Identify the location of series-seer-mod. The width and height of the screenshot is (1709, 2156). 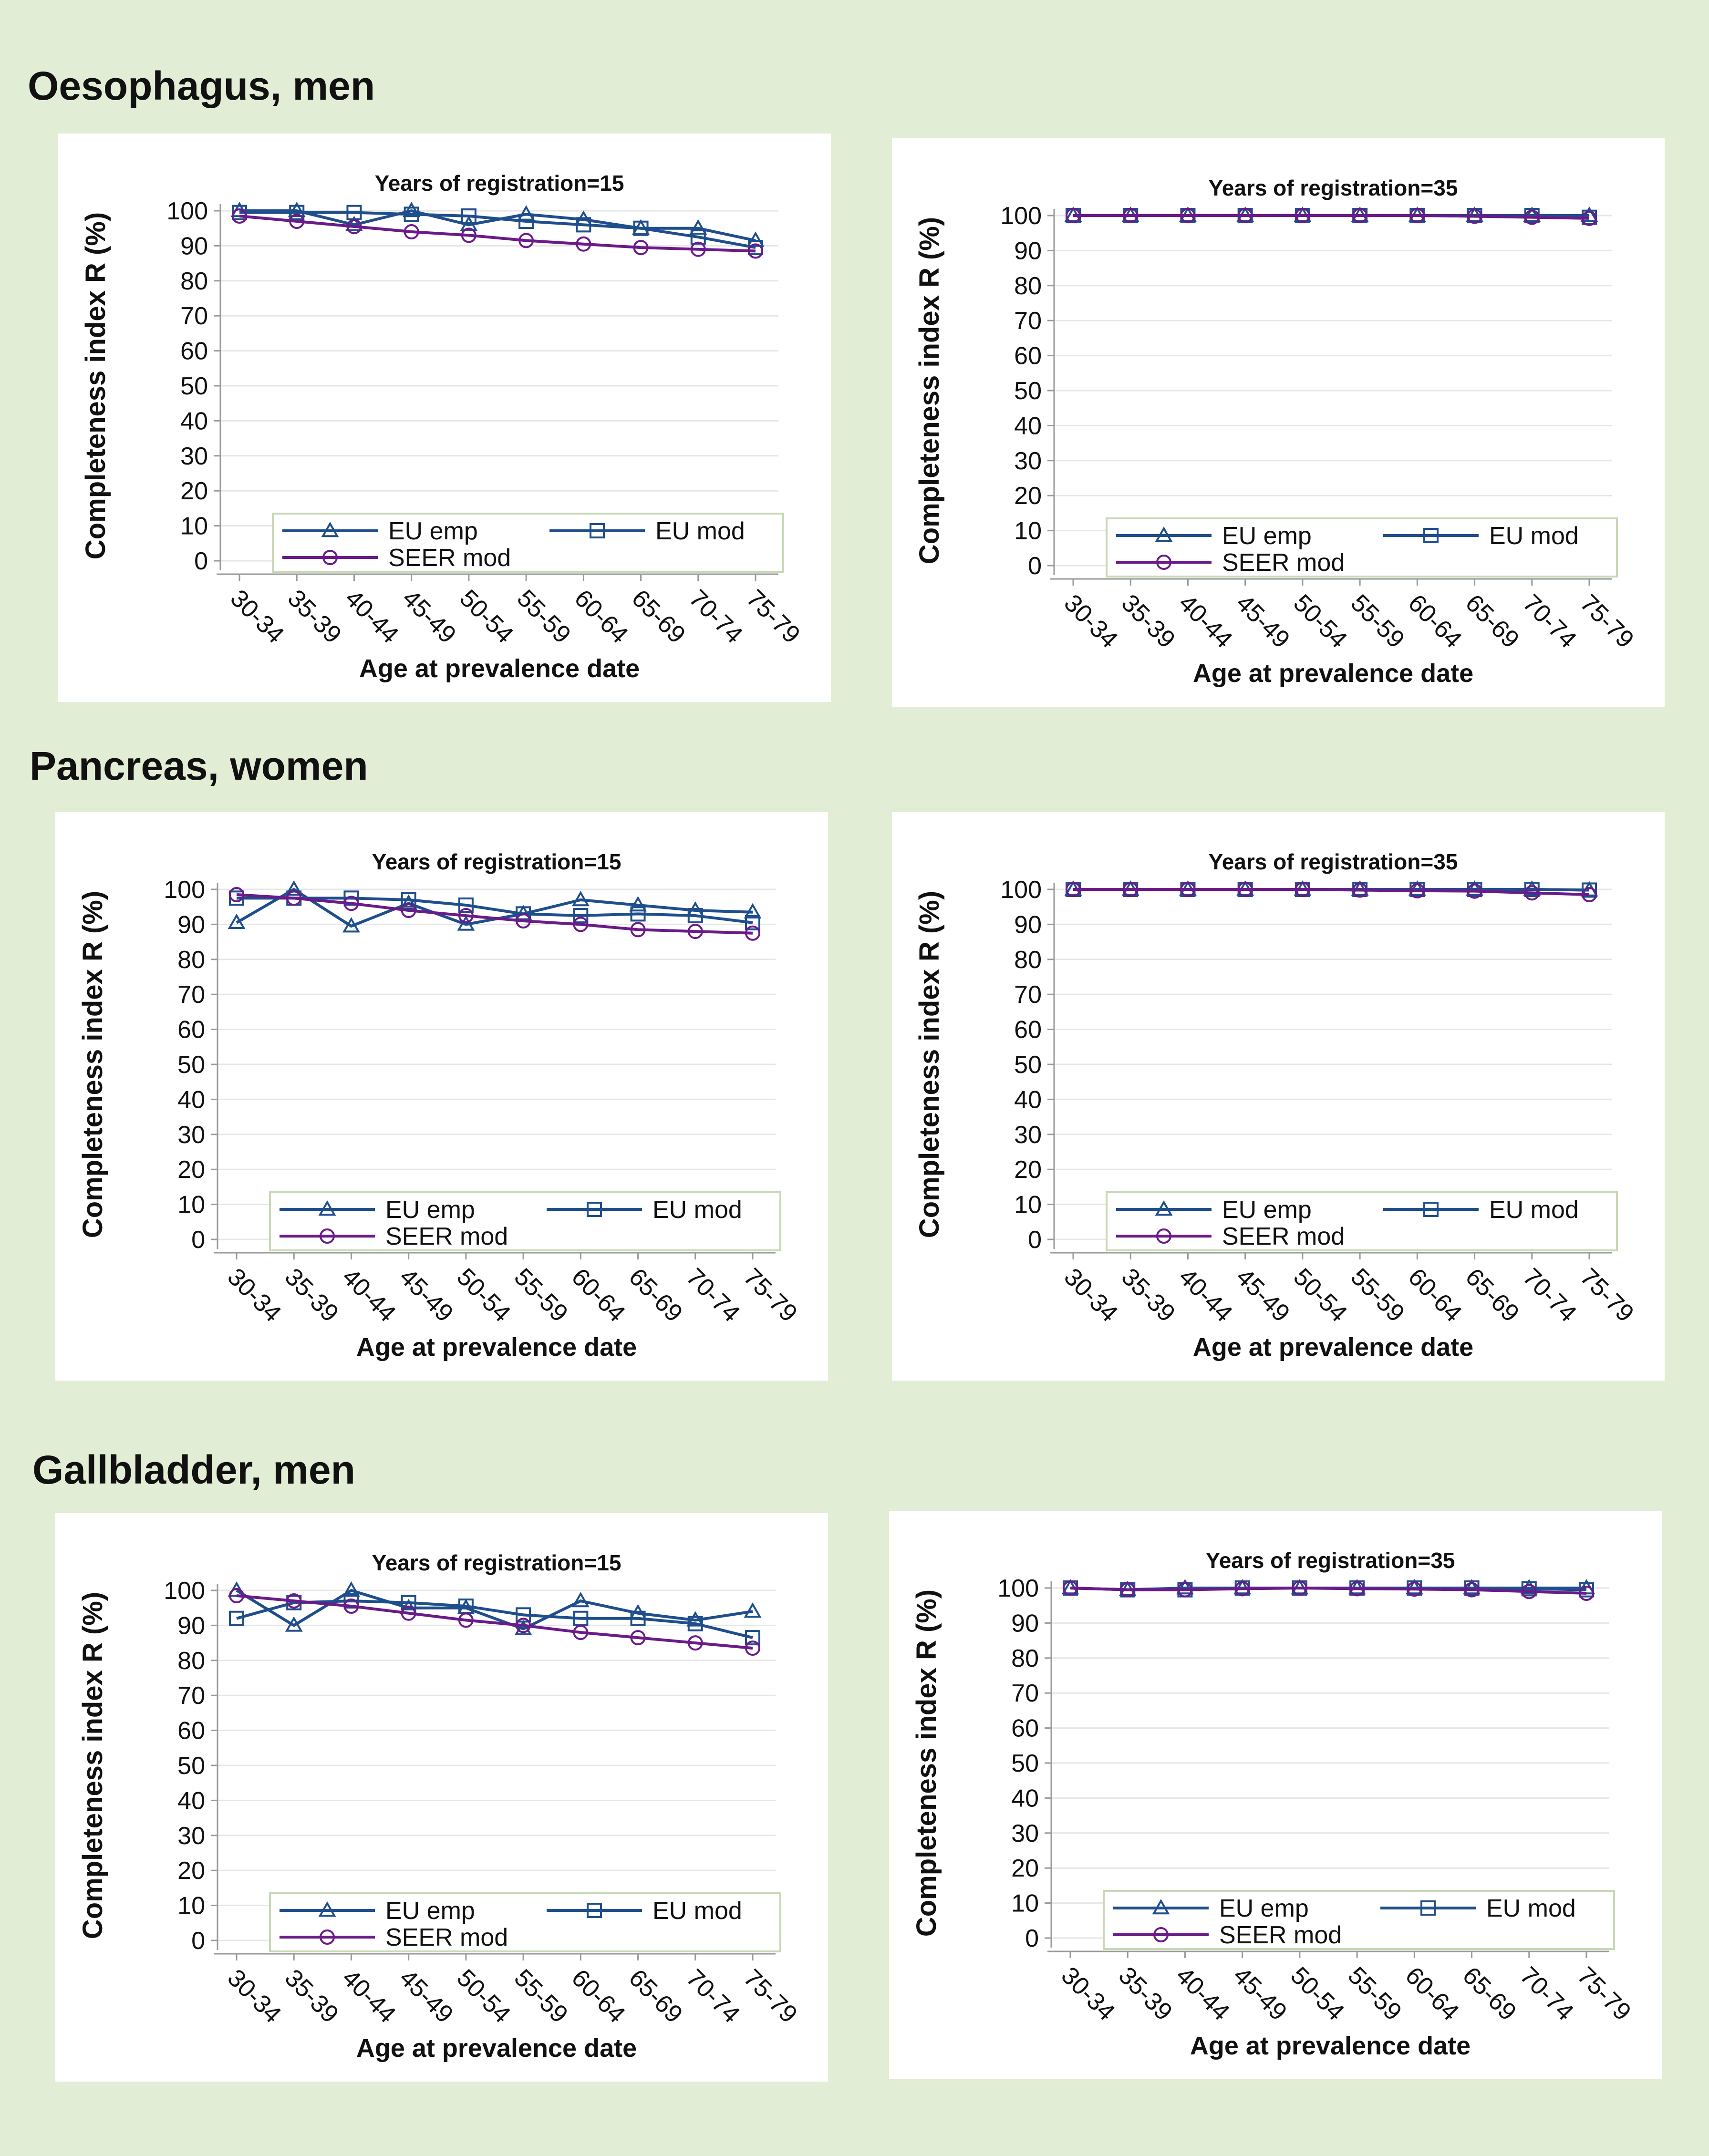
(497, 233).